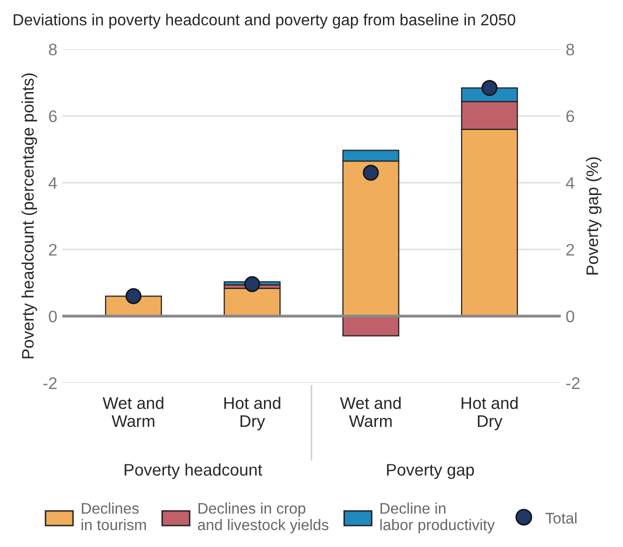 This screenshot has width=623, height=547. I want to click on chart-title: Deviations in poverty headcount and poverty gap from baseline in 2050, so click(265, 21).